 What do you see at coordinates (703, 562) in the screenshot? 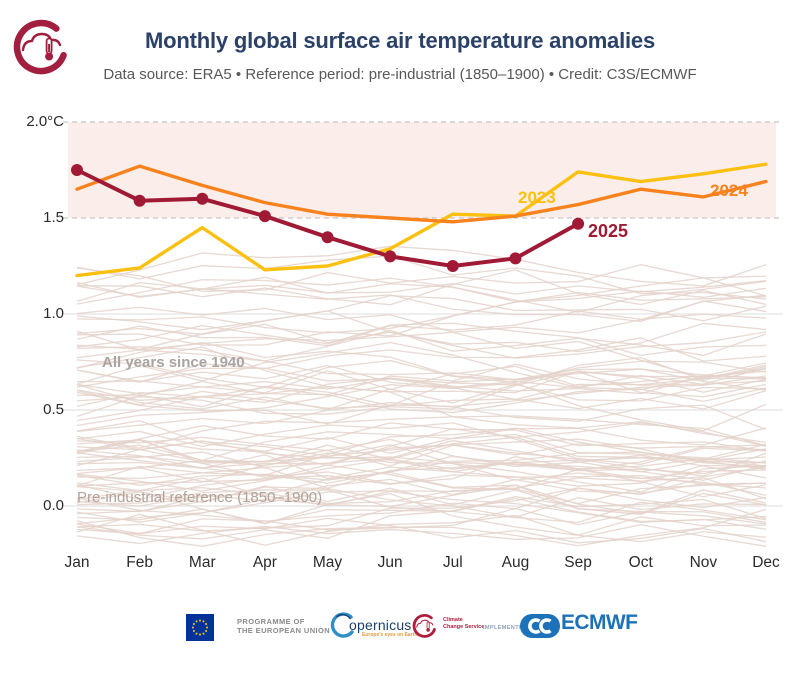
I see `x-tick-label-Nov: Nov` at bounding box center [703, 562].